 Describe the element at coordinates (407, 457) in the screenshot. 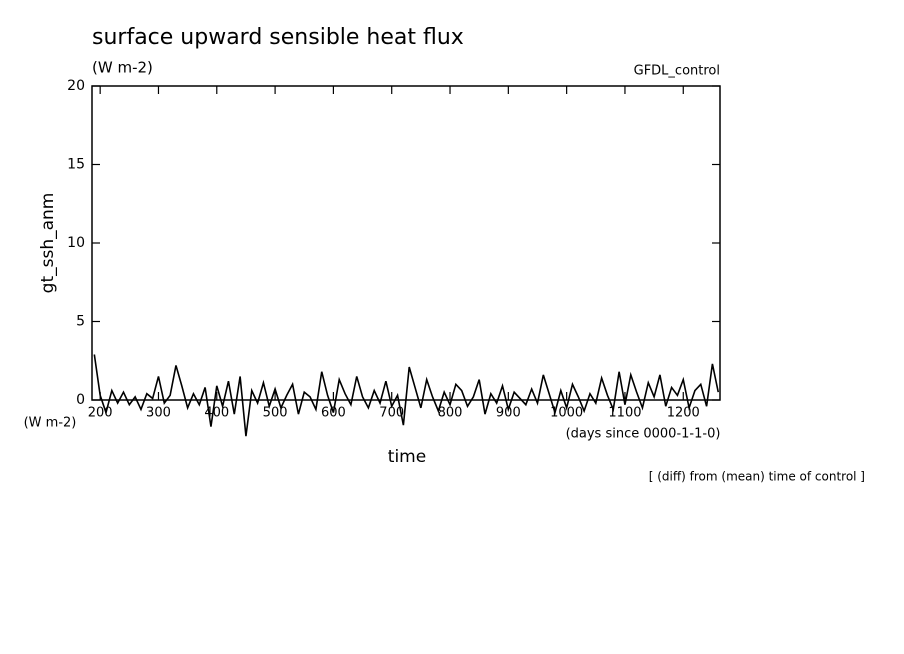

I see `x-axis-label: time` at that location.